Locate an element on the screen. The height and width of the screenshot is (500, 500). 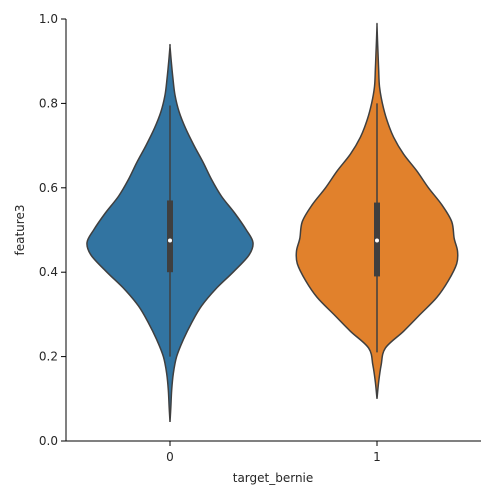
y-tick-label: 0.8 is located at coordinates (48, 103).